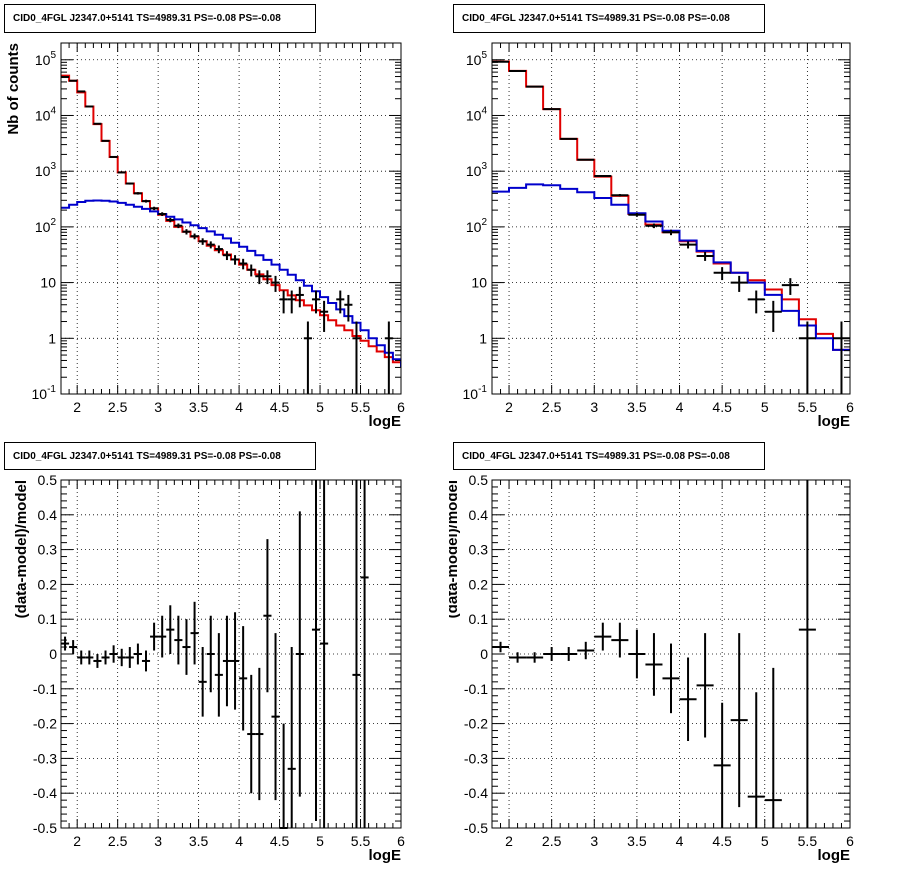 Image resolution: width=898 pixels, height=875 pixels. Describe the element at coordinates (13, 89) in the screenshot. I see `y-axis-title: Nb of counts` at that location.